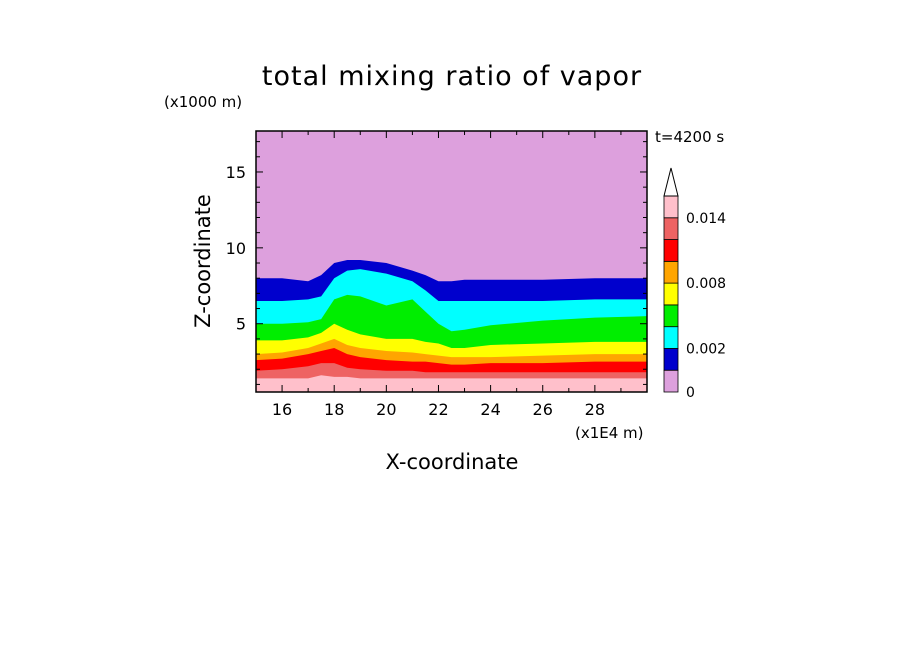  What do you see at coordinates (203, 261) in the screenshot?
I see `y-axis-label: Z-coordinate` at bounding box center [203, 261].